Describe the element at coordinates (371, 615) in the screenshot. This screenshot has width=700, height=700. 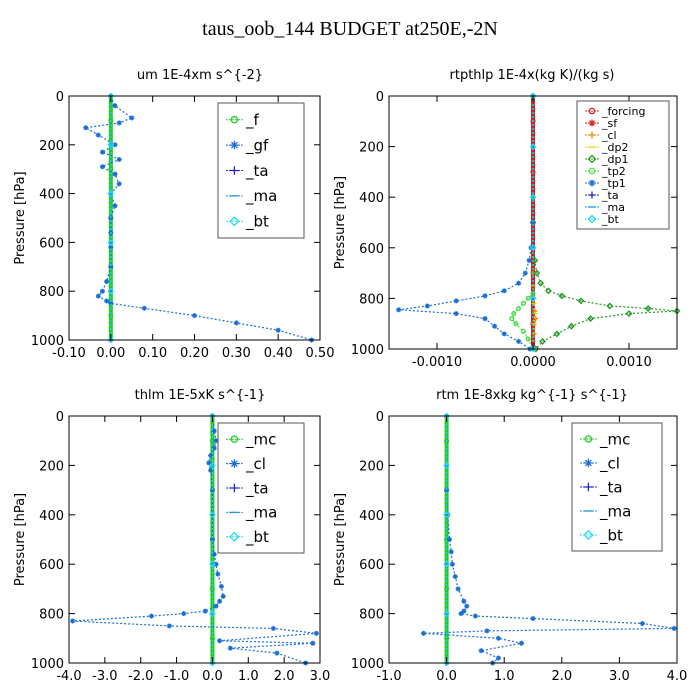
I see `y-tick-label: 800` at that location.